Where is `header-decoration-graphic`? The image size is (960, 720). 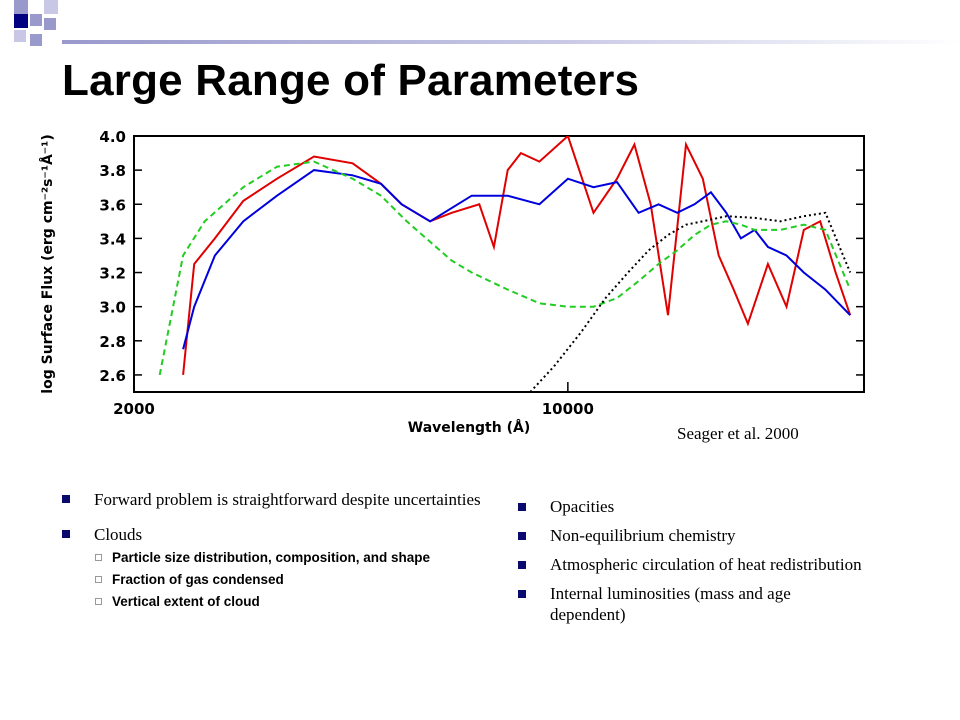 header-decoration-graphic is located at coordinates (487, 23).